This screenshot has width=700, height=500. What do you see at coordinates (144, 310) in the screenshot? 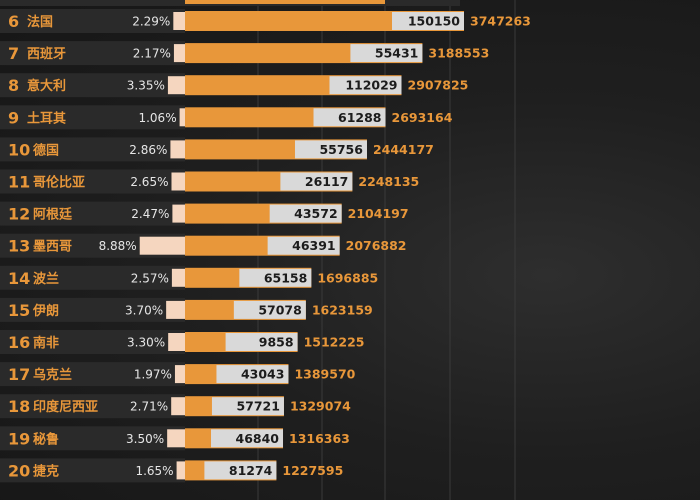
I see `cfr-label: 3.70%` at bounding box center [144, 310].